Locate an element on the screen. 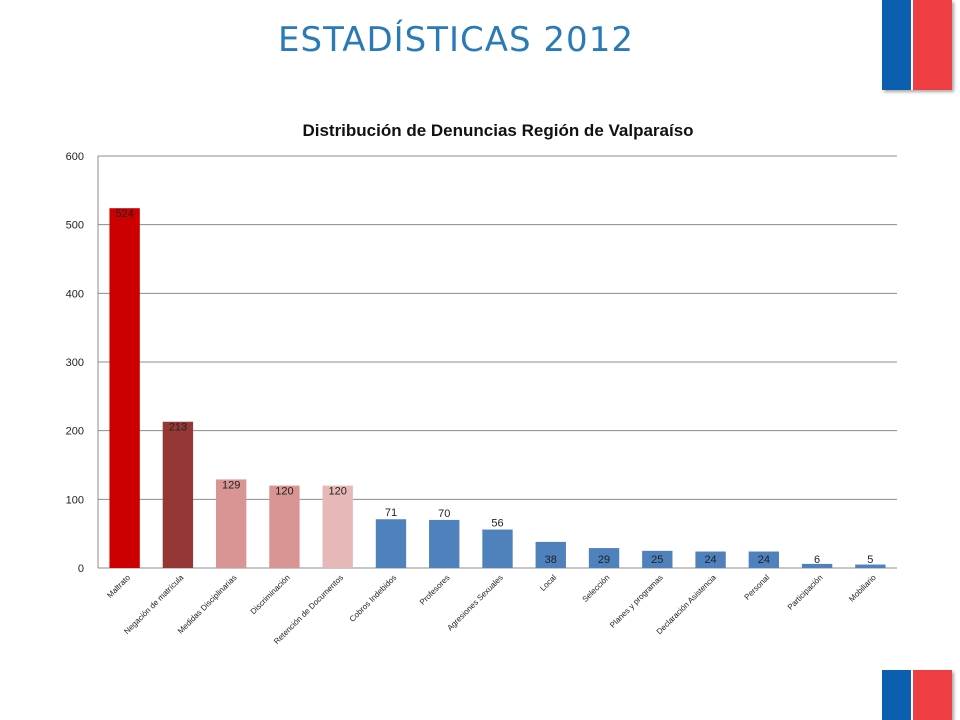 This screenshot has height=720, width=960. chile-flag-icon-bottom is located at coordinates (917, 695).